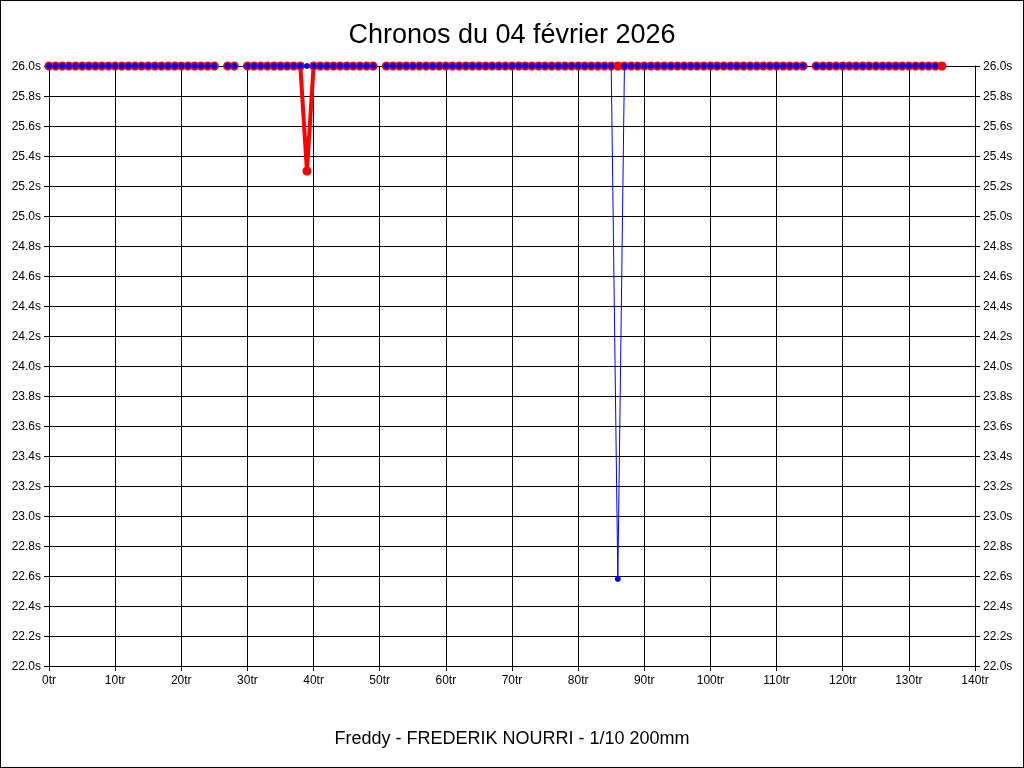  What do you see at coordinates (975, 680) in the screenshot?
I see `x-tick-label: 140tr` at bounding box center [975, 680].